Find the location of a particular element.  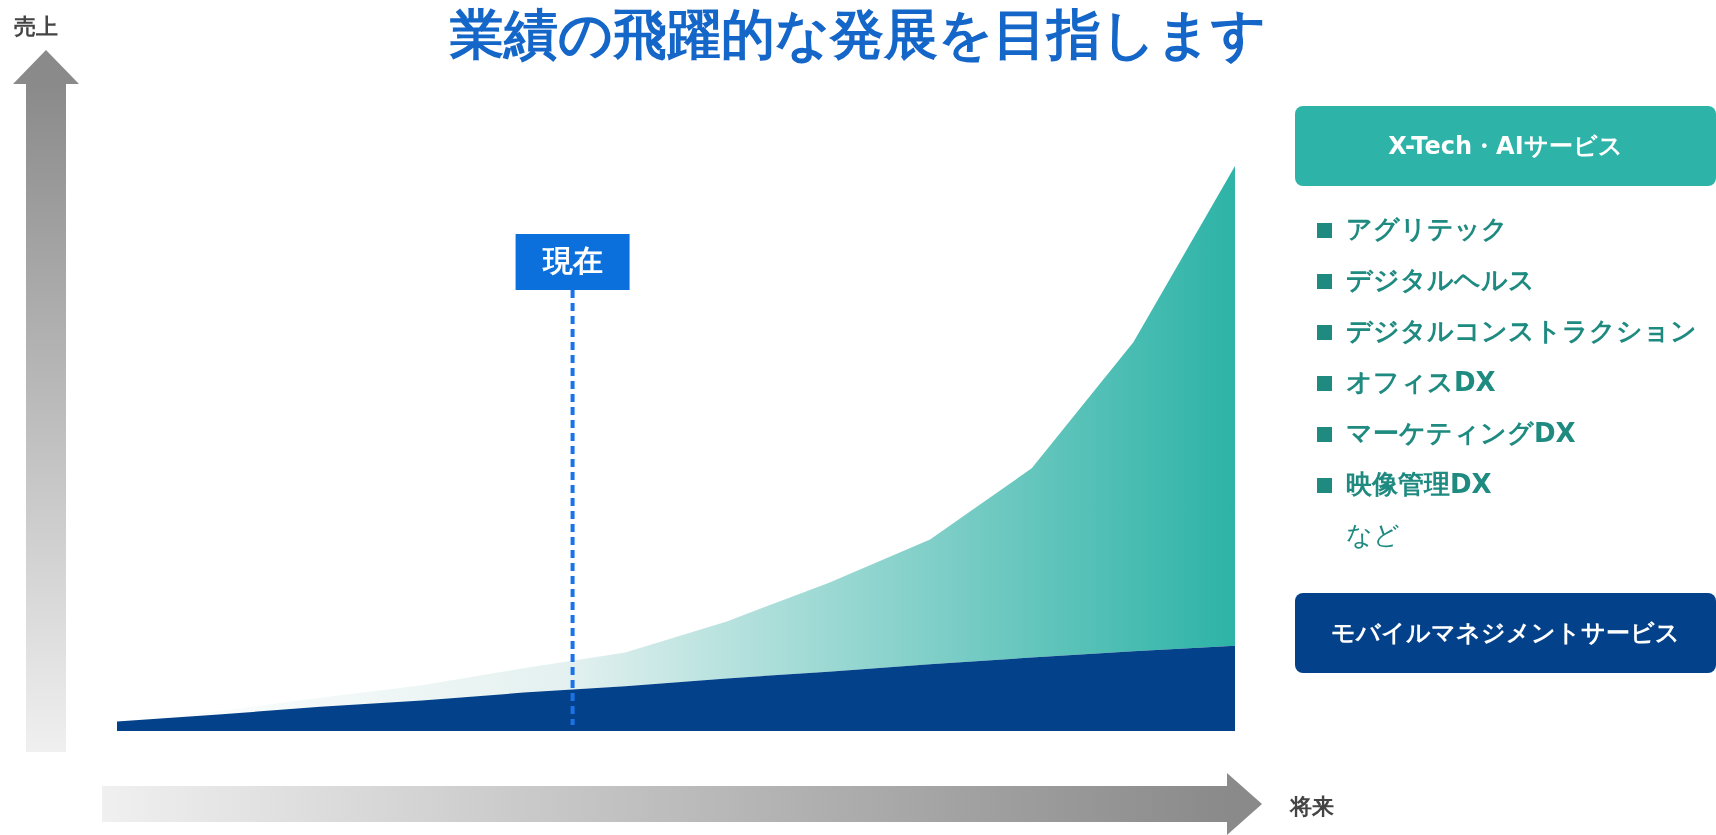

text: モバイルマネジメントサービス is located at coordinates (1505, 633).